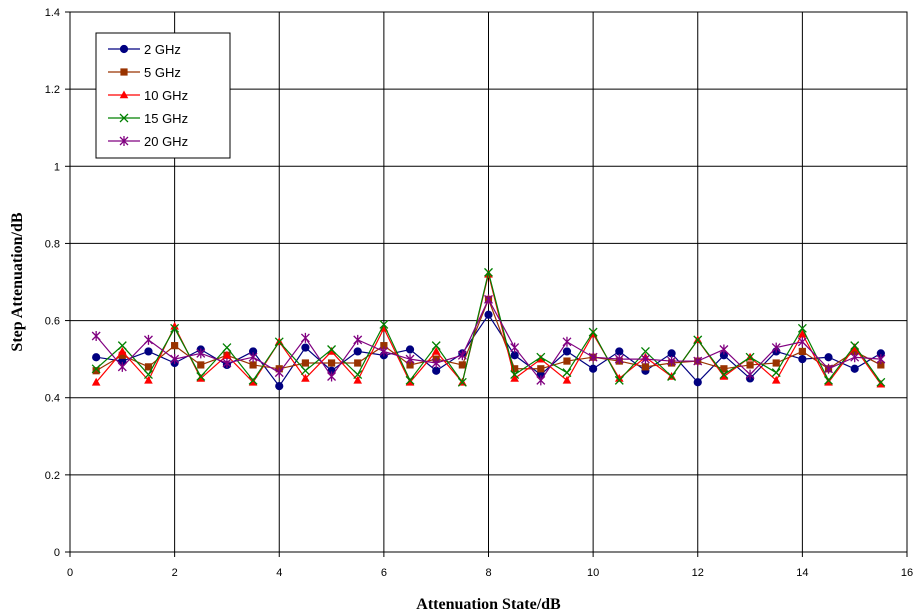 The width and height of the screenshot is (915, 616). I want to click on x-axis-ticks: 0 2 4 6 8 10 12 14 16, so click(490, 565).